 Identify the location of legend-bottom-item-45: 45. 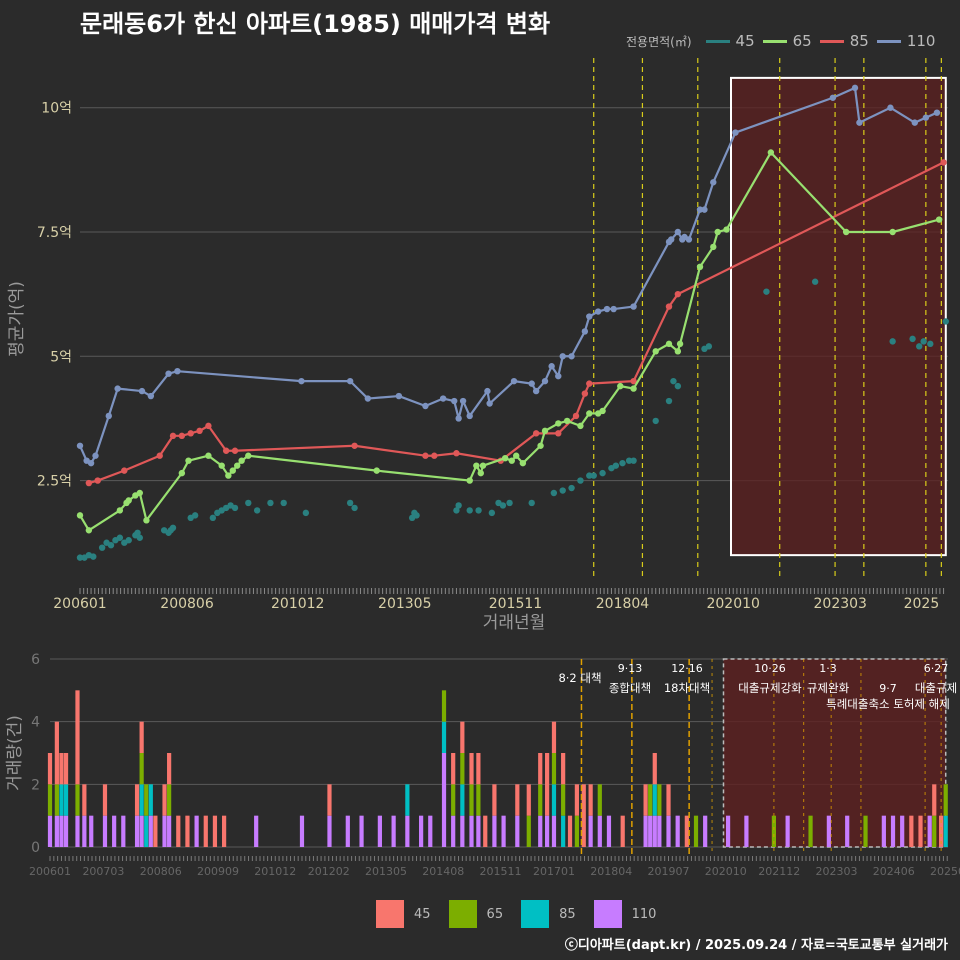
(403, 914).